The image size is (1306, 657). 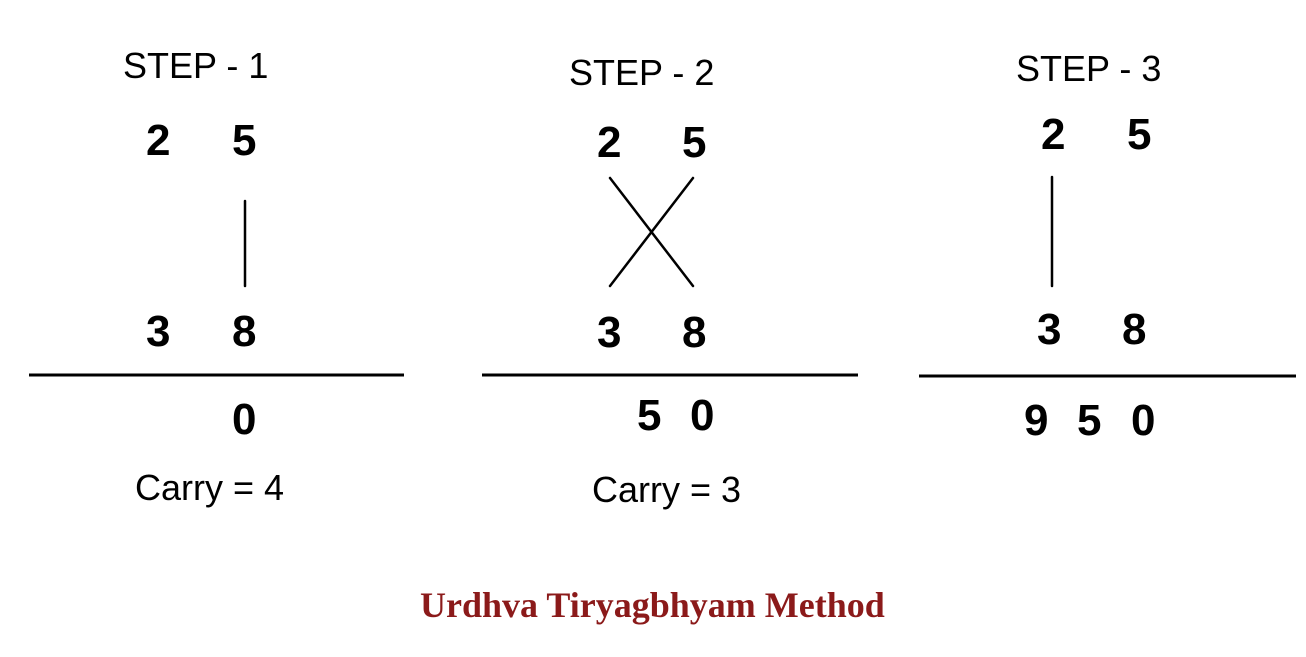 What do you see at coordinates (244, 419) in the screenshot?
I see `step-1-result-digit-1: 0` at bounding box center [244, 419].